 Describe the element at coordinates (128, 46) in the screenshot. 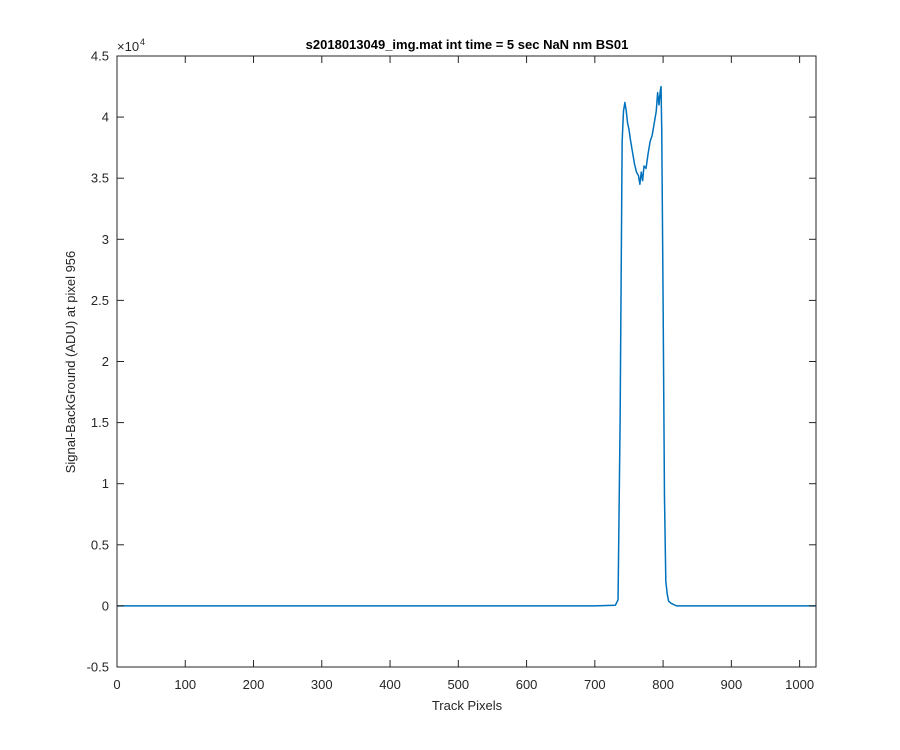

I see `y-multiplier-base: ×10` at that location.